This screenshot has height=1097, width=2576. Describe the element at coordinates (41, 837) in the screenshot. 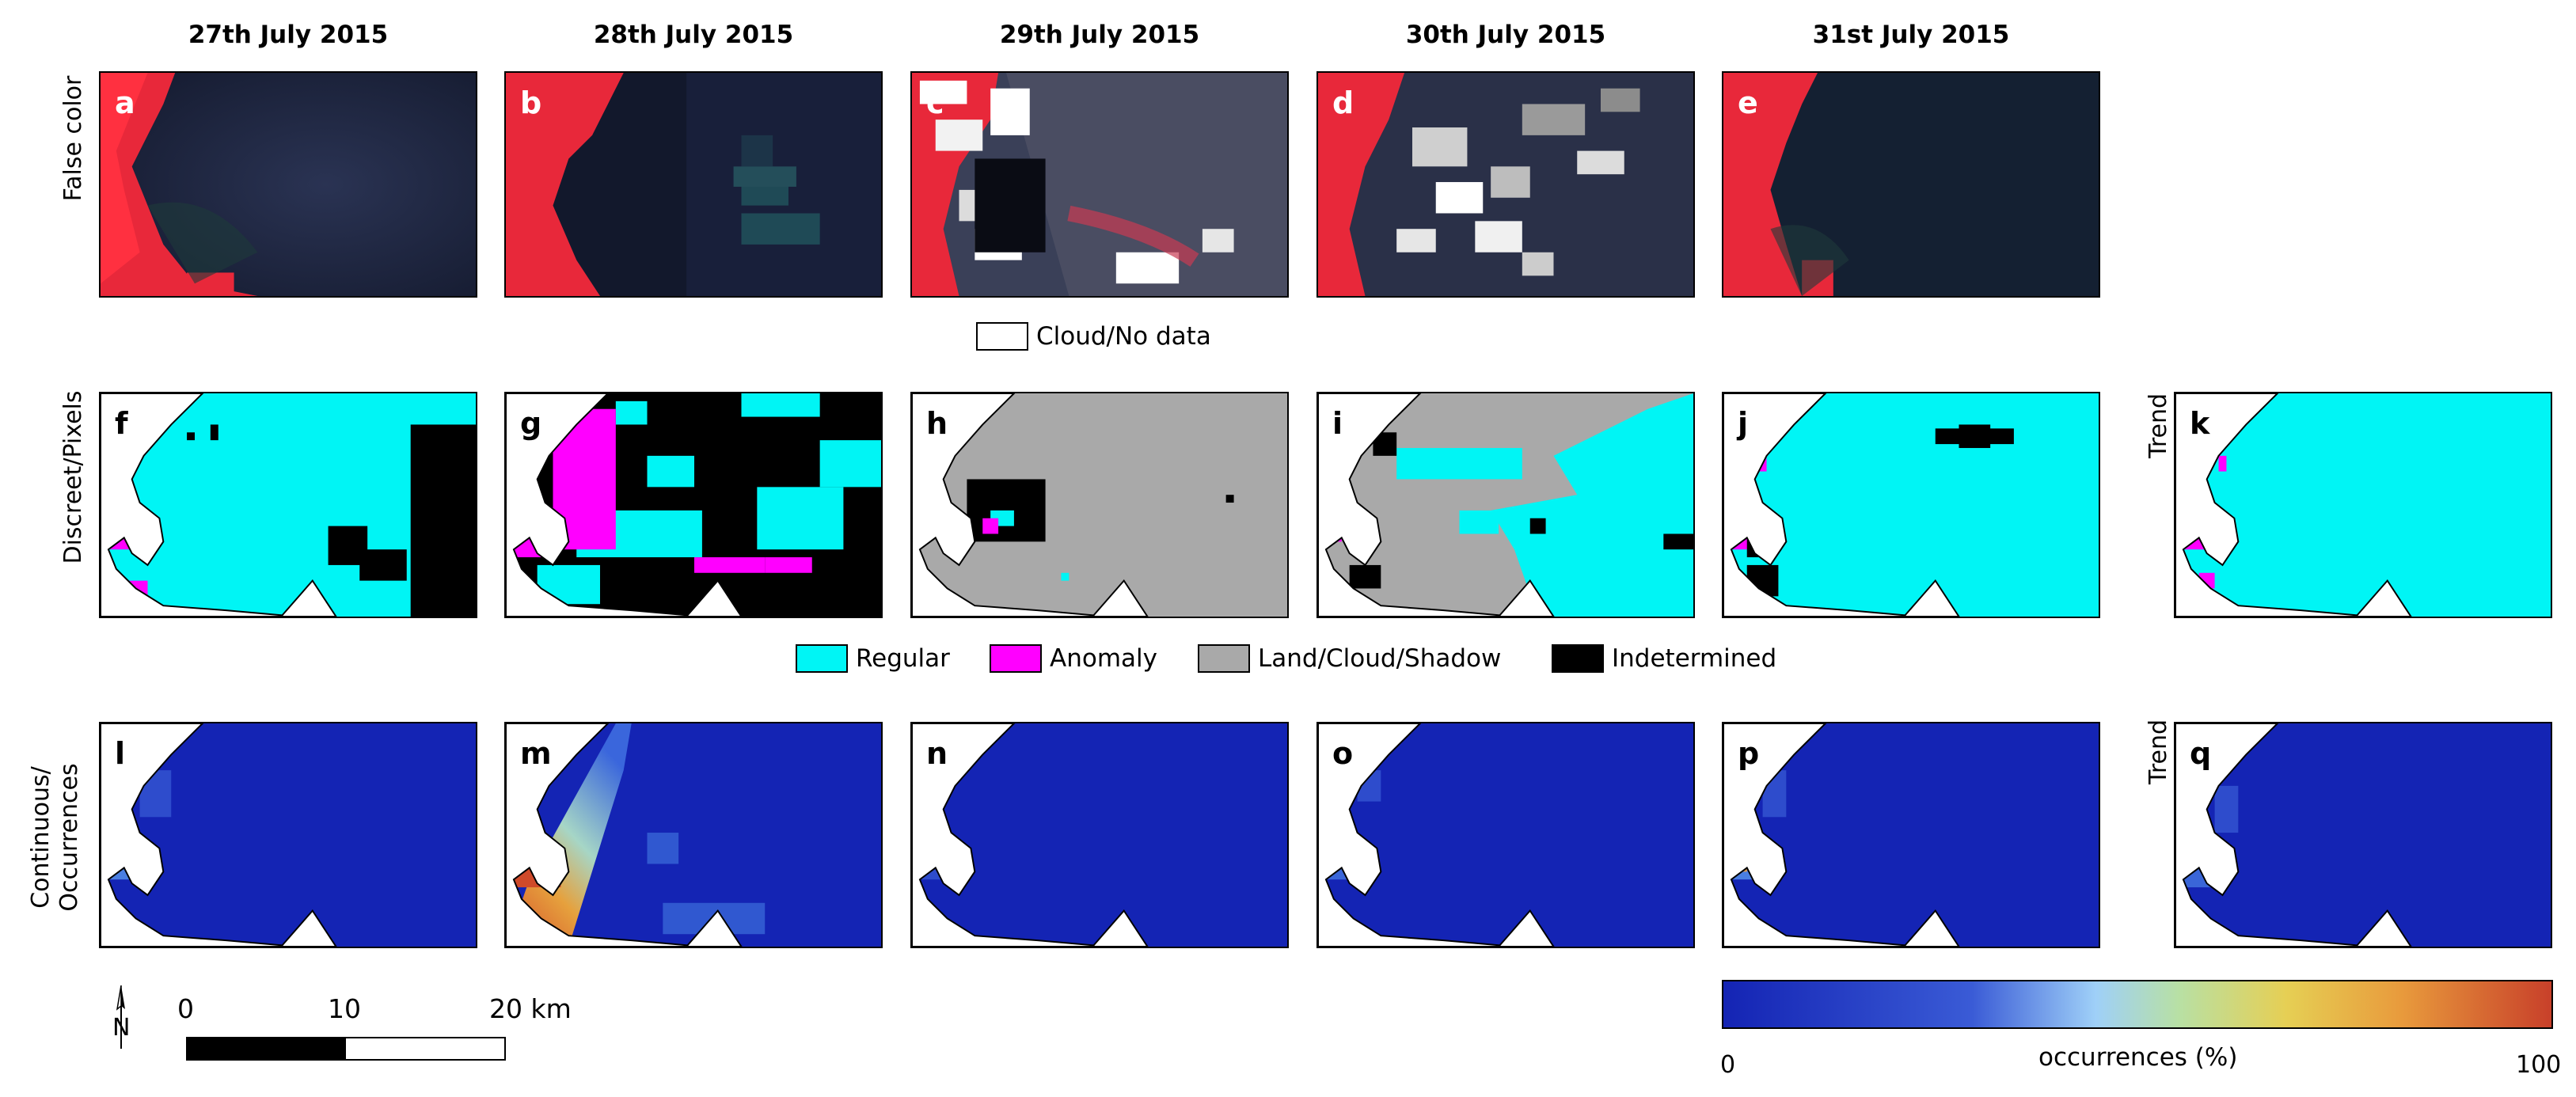

I see `row-label-continuous-line1: Continuous/` at that location.